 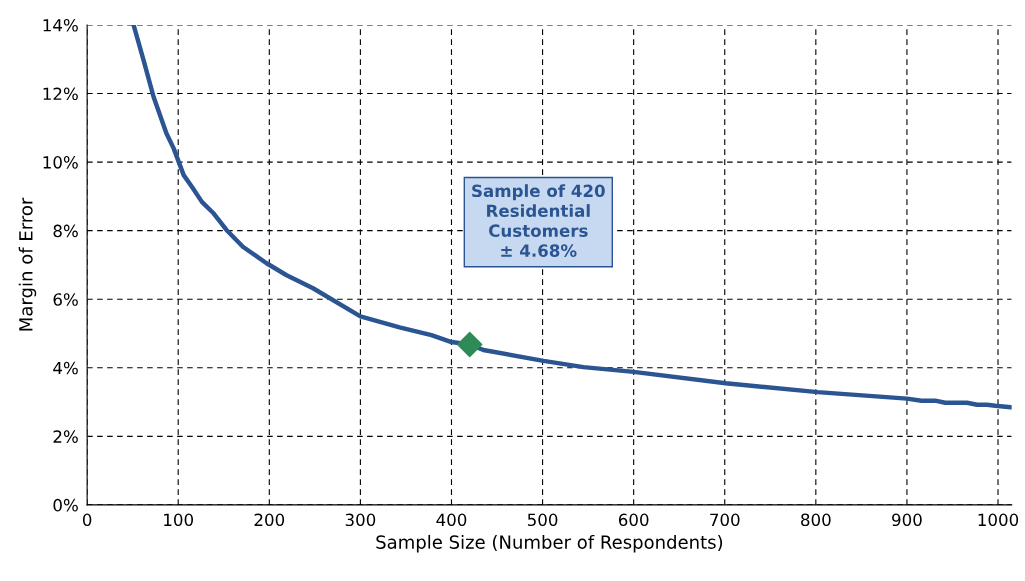 What do you see at coordinates (360, 520) in the screenshot?
I see `x-tick-label: 300` at bounding box center [360, 520].